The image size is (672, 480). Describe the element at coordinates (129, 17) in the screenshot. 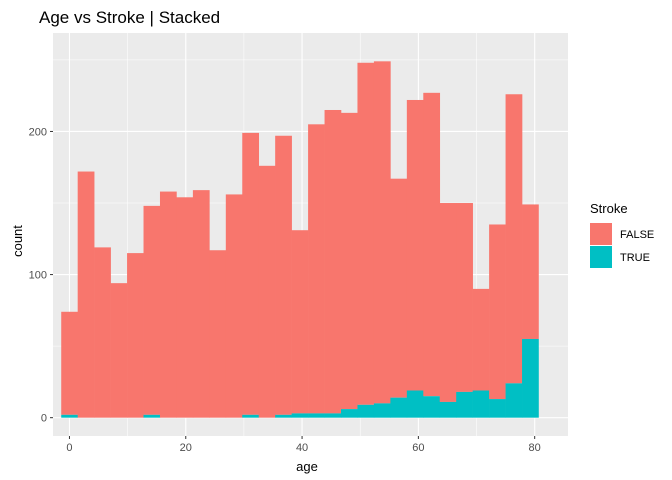

I see `chart-title: Age vs Stroke | Stacked` at that location.